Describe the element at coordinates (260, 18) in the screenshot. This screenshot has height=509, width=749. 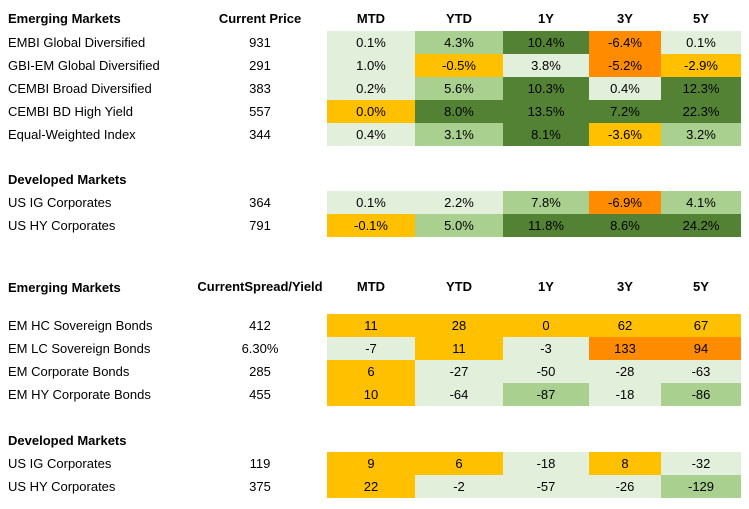
I see `price-header: Current Price` at that location.